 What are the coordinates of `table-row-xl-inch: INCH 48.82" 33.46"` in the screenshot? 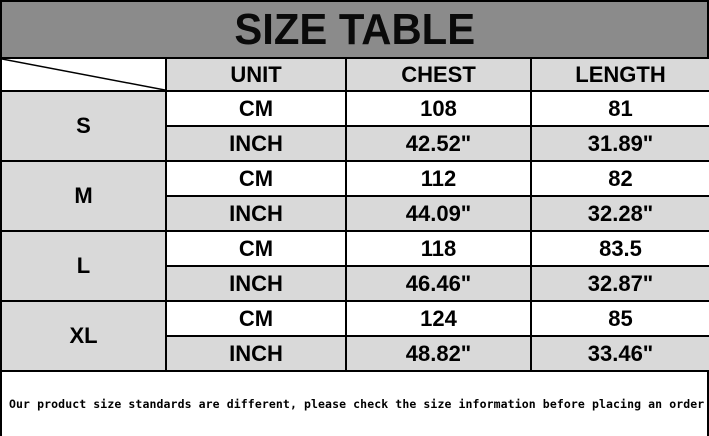 It's located at (355, 353).